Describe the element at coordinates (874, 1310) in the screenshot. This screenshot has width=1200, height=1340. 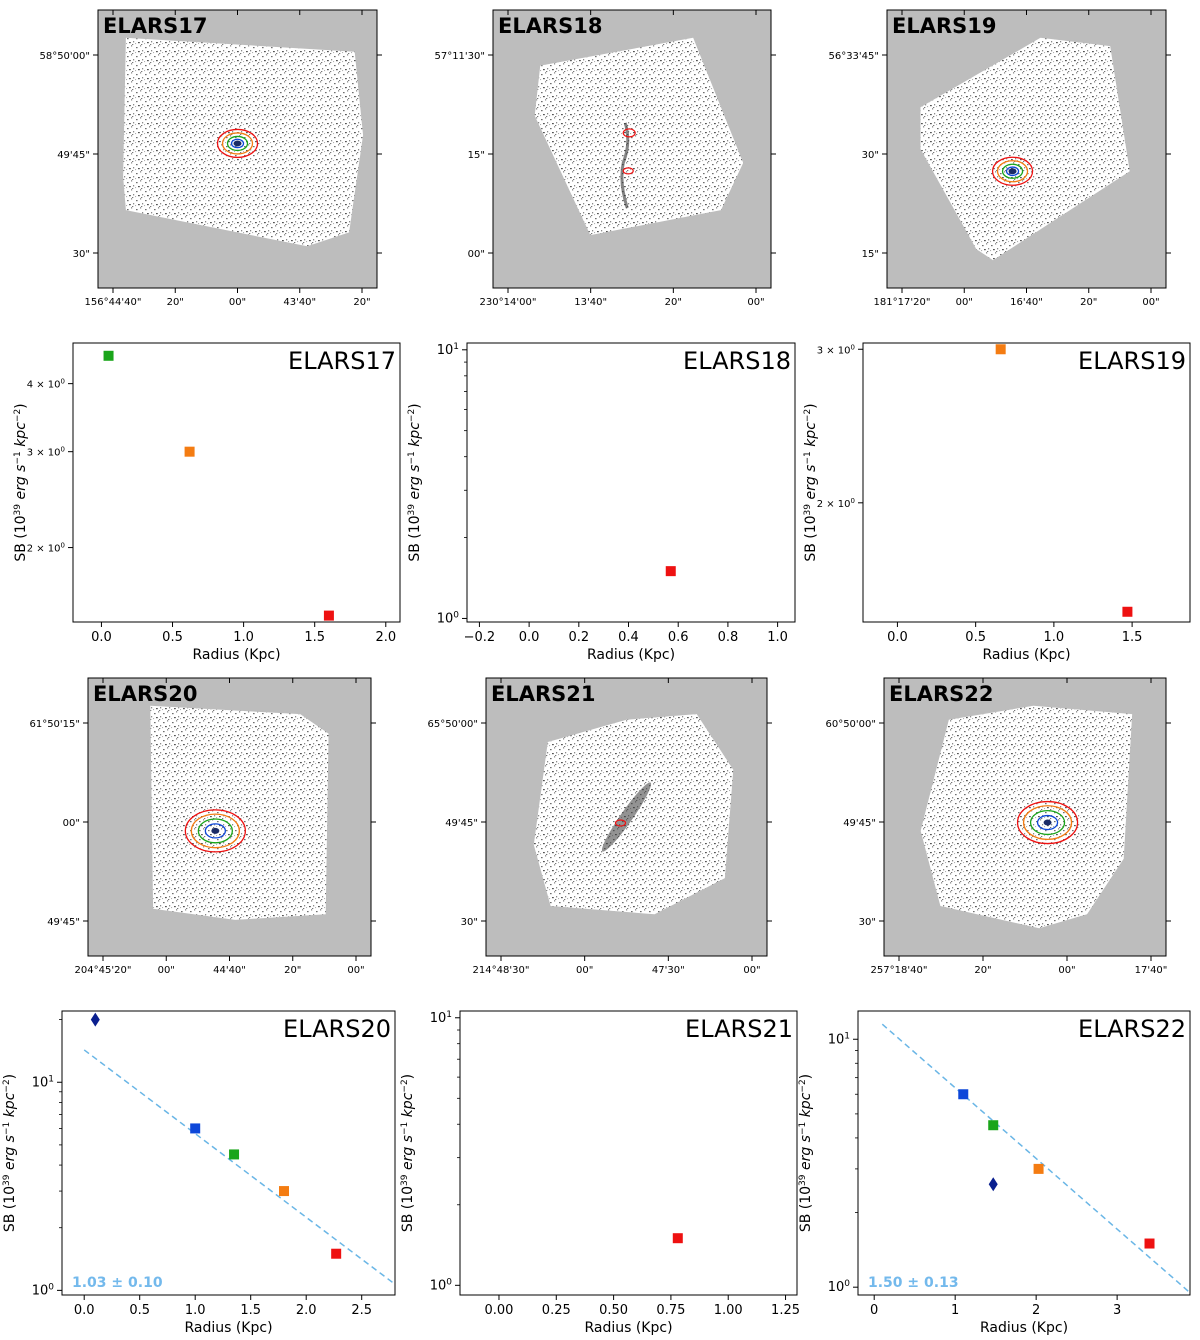
I see `x-tick-label: 0` at that location.